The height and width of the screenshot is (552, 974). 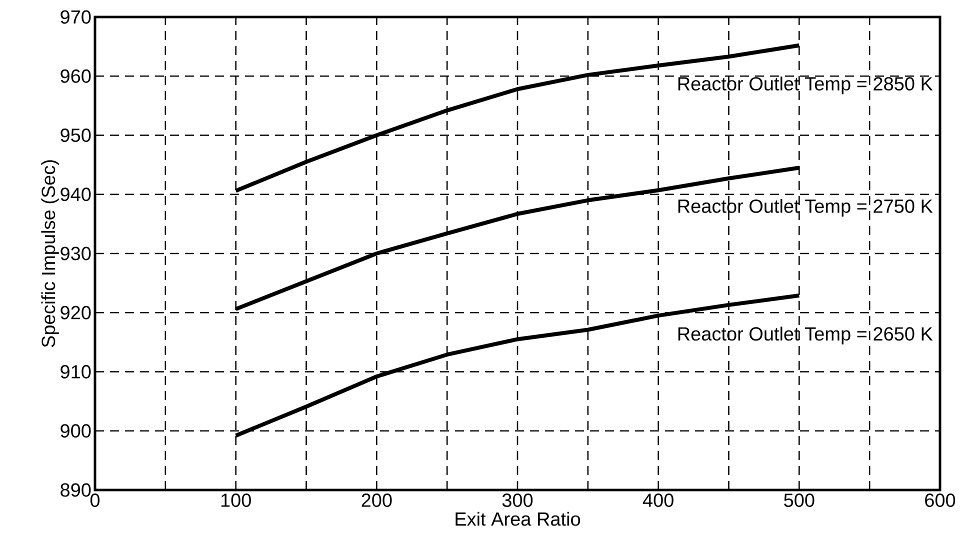 What do you see at coordinates (75, 313) in the screenshot?
I see `y-tick-label: 920` at bounding box center [75, 313].